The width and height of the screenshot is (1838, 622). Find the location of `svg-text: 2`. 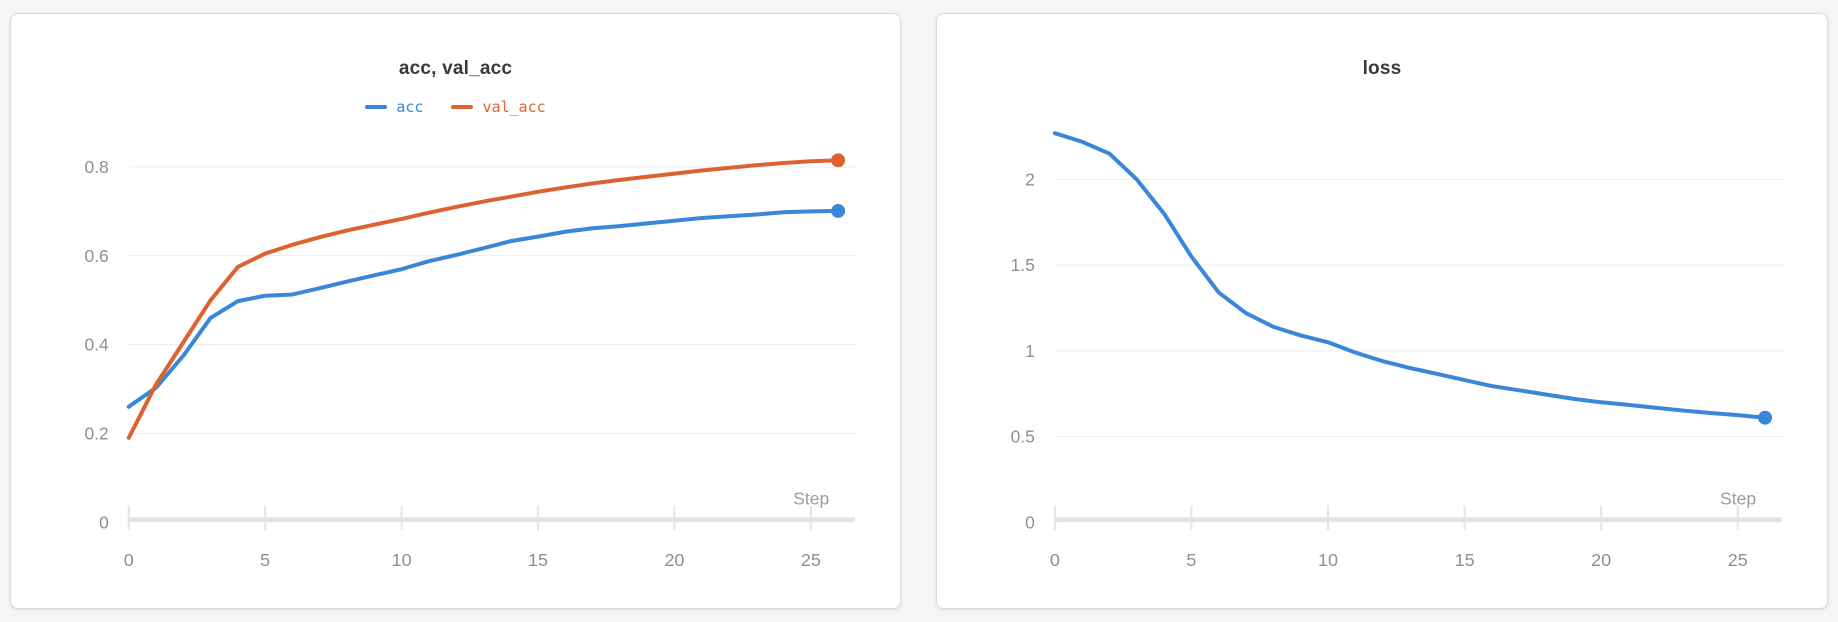

svg-text: 2 is located at coordinates (1030, 179).